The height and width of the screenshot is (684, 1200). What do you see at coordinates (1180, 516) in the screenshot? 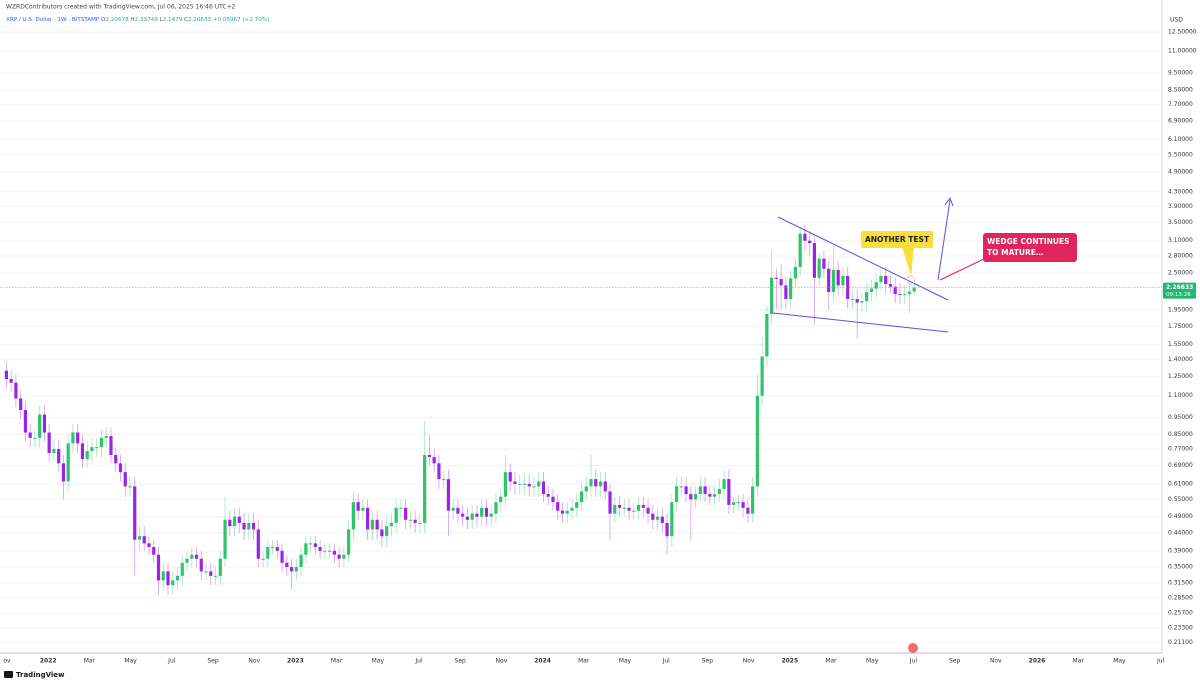
I see `y-tick-label: 0.49000` at bounding box center [1180, 516].